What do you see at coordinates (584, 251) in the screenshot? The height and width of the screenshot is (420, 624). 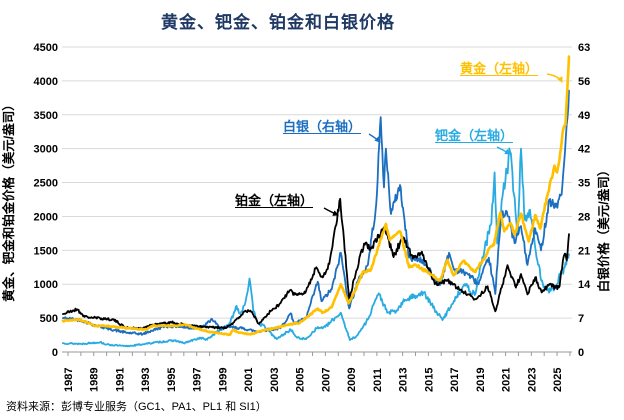 I see `right-axis-tick-label: 21` at bounding box center [584, 251].